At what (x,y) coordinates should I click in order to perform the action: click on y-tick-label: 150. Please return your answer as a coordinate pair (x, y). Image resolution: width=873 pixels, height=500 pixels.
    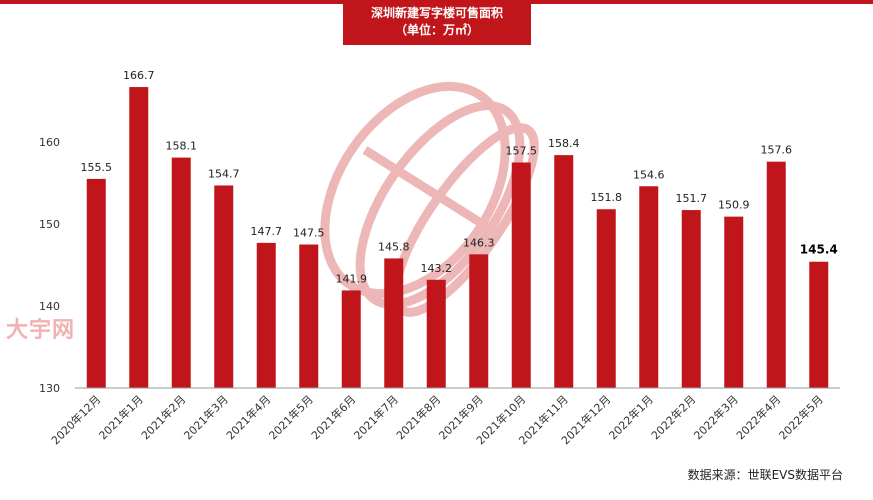
    Looking at the image, I should click on (49, 224).